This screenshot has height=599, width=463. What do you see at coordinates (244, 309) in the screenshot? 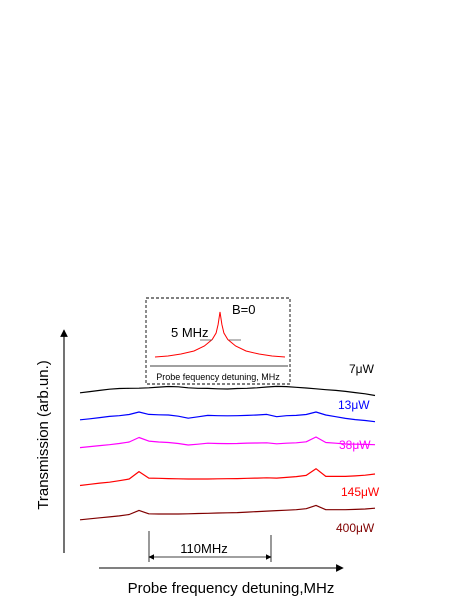
I see `inset-label: B=0` at bounding box center [244, 309].